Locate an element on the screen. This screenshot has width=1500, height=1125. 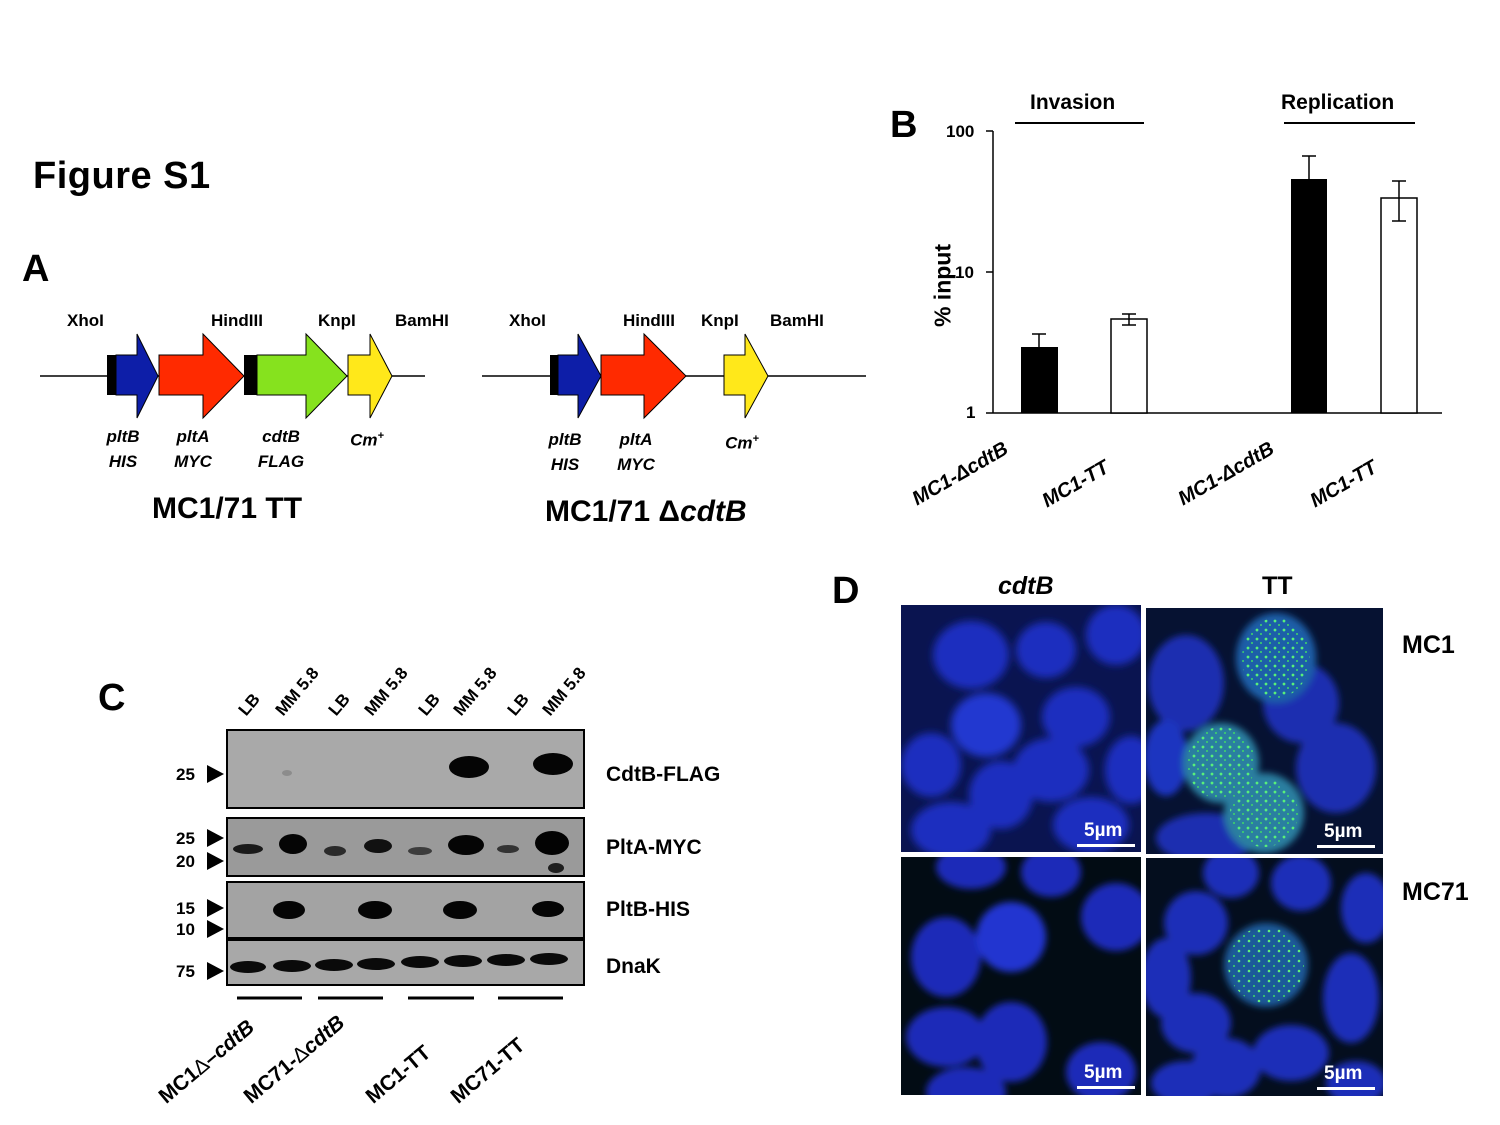
mw-marker-75: 75 is located at coordinates (185, 971).